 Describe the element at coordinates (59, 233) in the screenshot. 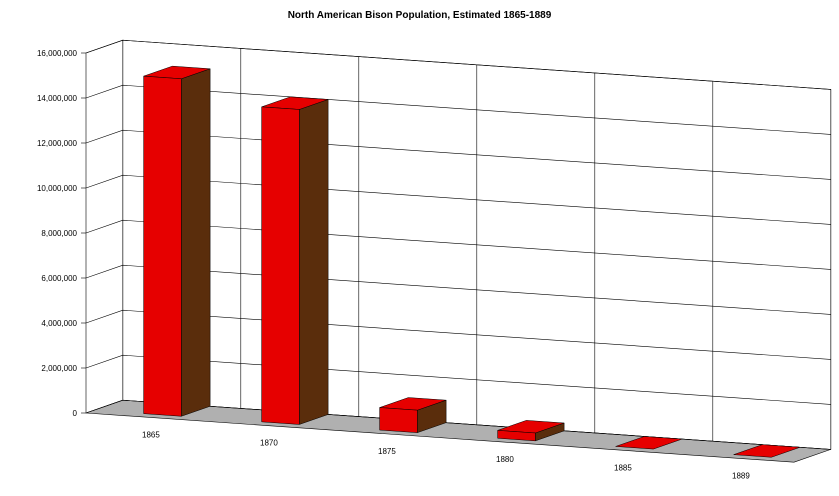

I see `ytick-label-4: 8,000,000` at that location.